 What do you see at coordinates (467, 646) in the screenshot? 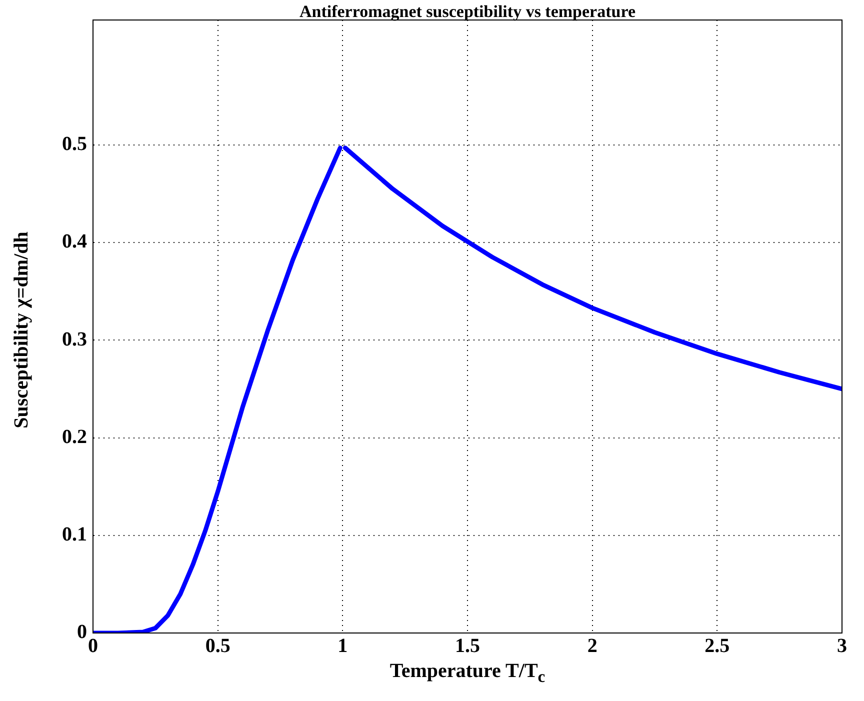
I see `x-tick-label: 1.5` at bounding box center [467, 646].